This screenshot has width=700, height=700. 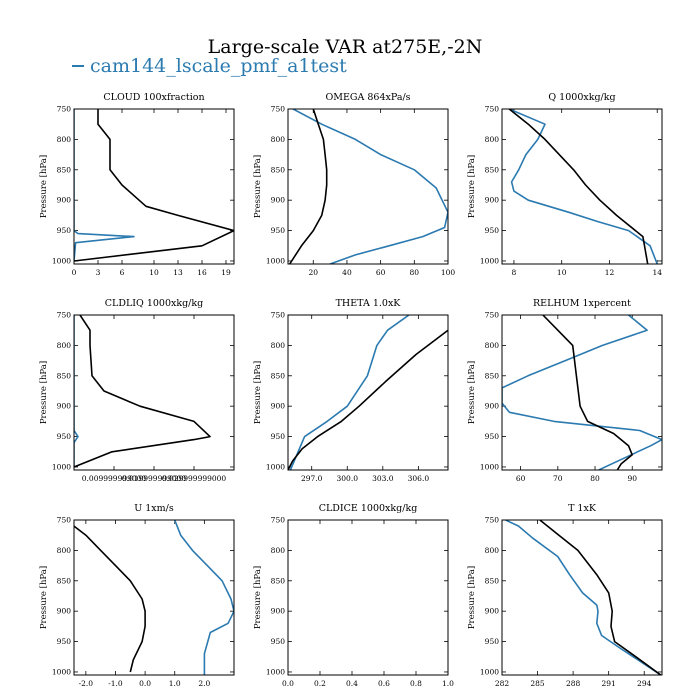 I want to click on x-tick-label: 0.4, so click(x=352, y=683).